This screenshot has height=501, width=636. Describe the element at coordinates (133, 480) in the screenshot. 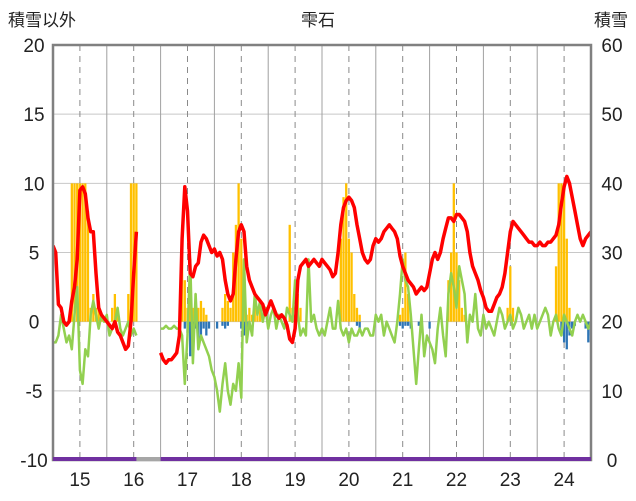

I see `x-tick-label: 16` at that location.